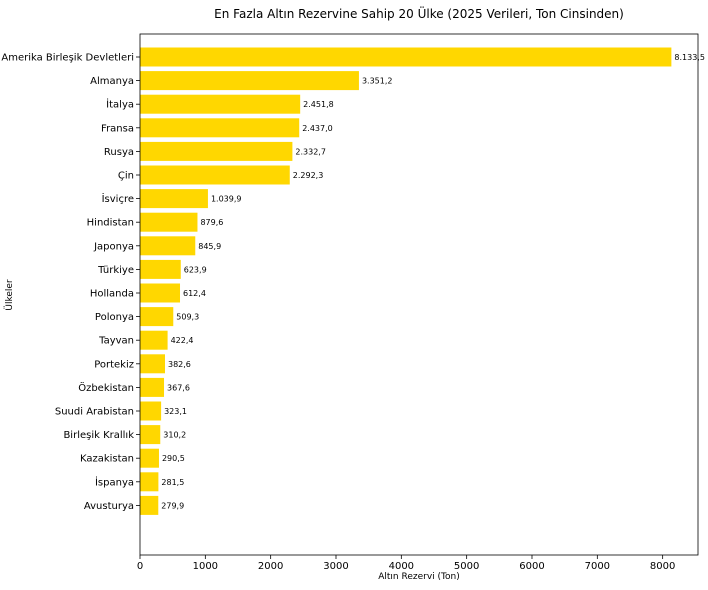 Image resolution: width=708 pixels, height=590 pixels. What do you see at coordinates (114, 317) in the screenshot?
I see `category-label: Polonya` at bounding box center [114, 317].